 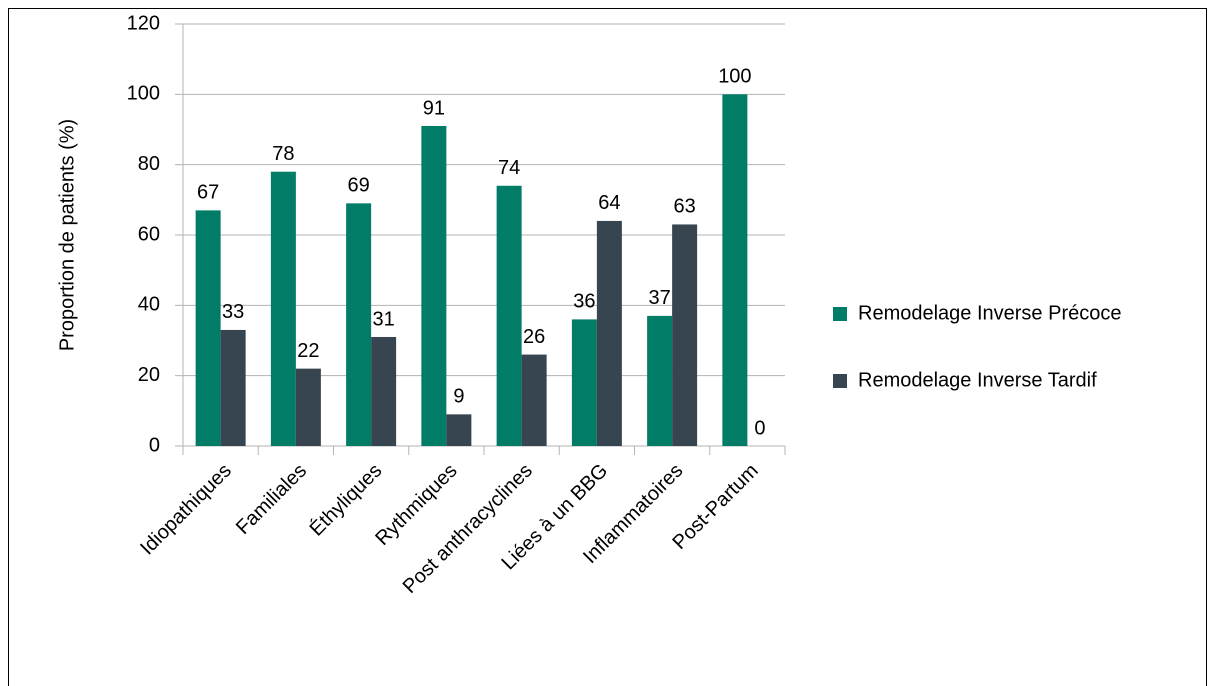 I want to click on value-label: 63, so click(x=685, y=207).